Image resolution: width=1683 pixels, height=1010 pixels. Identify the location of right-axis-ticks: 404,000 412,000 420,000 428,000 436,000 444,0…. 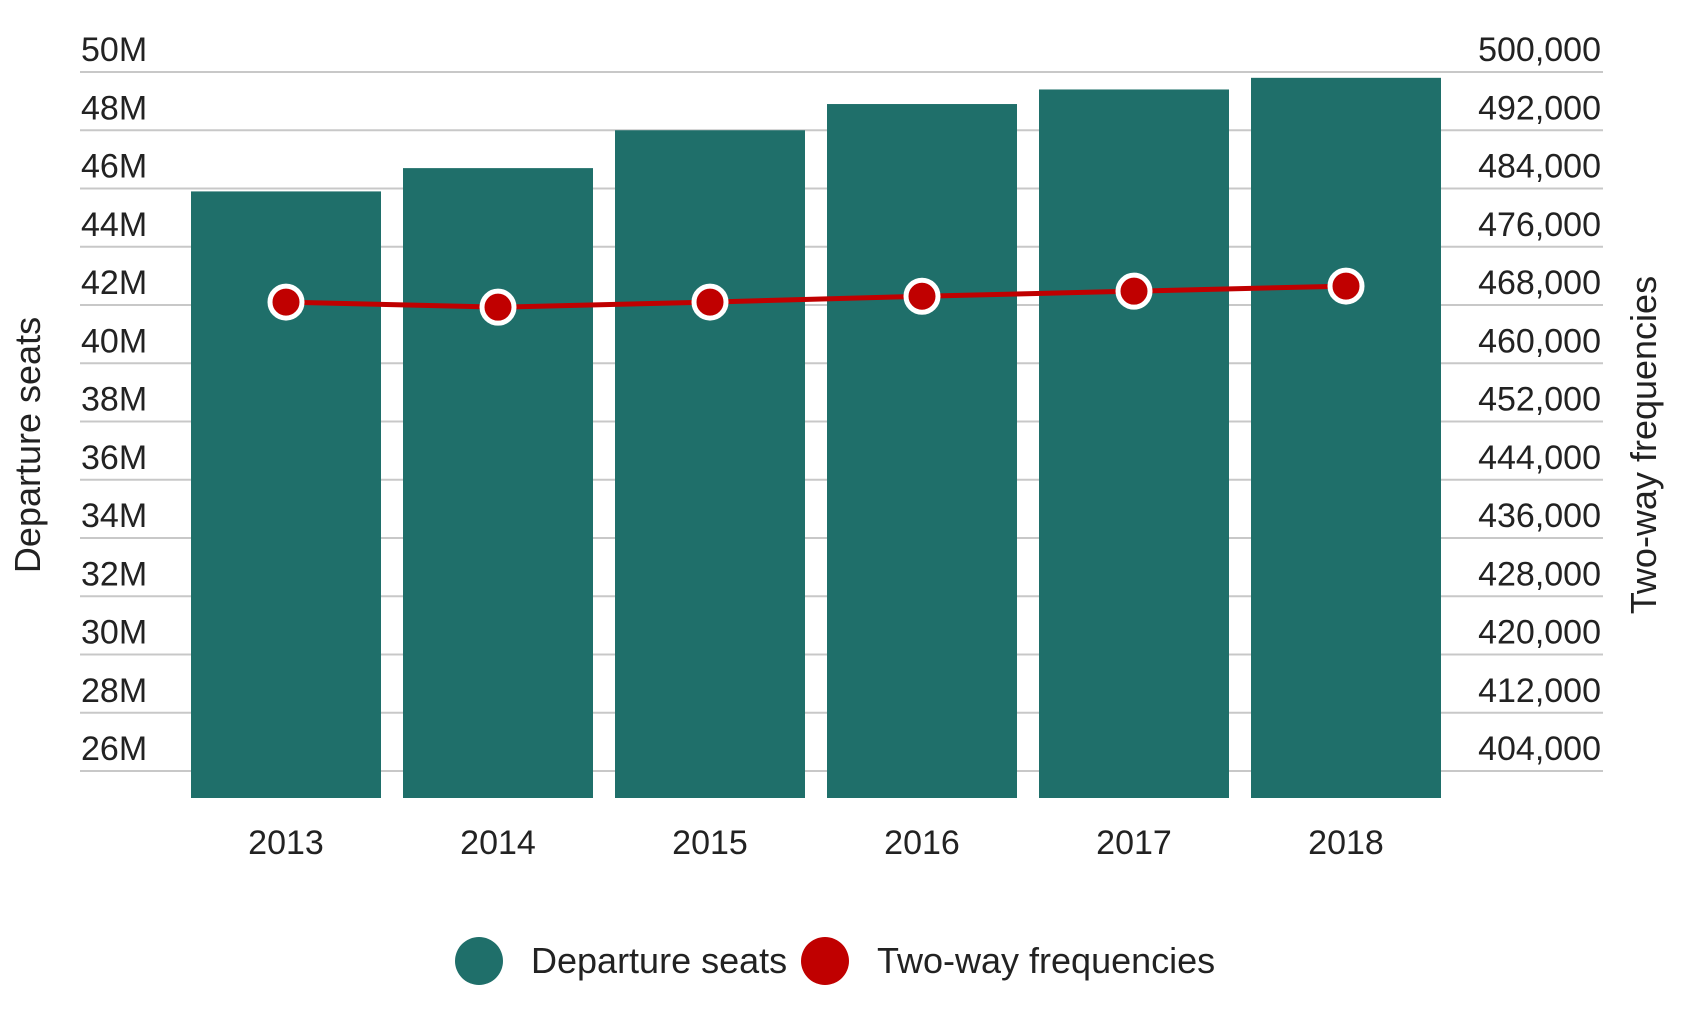
(1539, 399).